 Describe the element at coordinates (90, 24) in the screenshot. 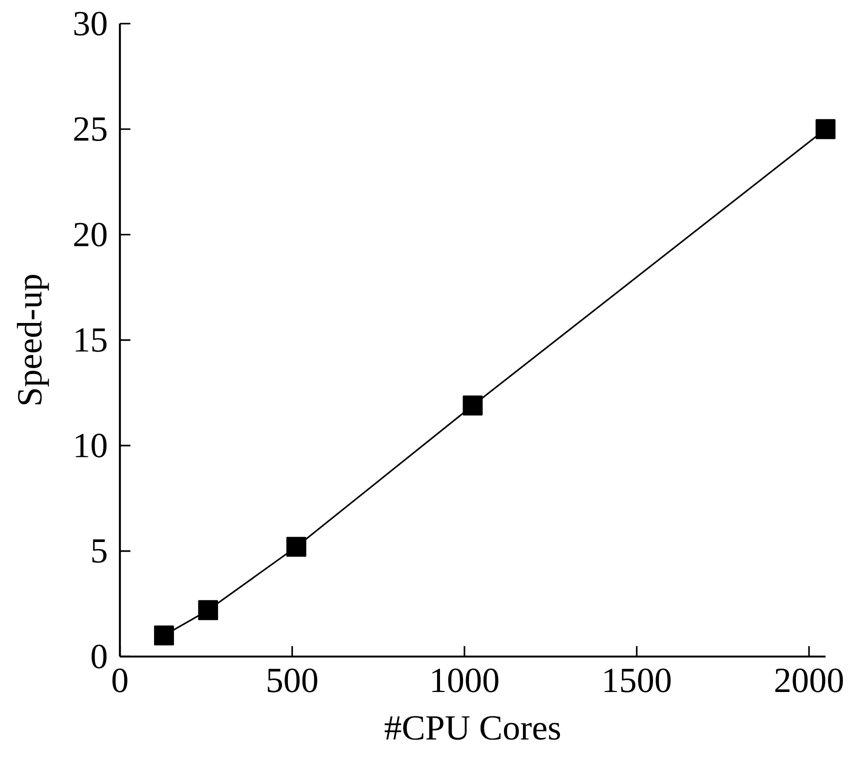

I see `y-tick-label: 30` at that location.